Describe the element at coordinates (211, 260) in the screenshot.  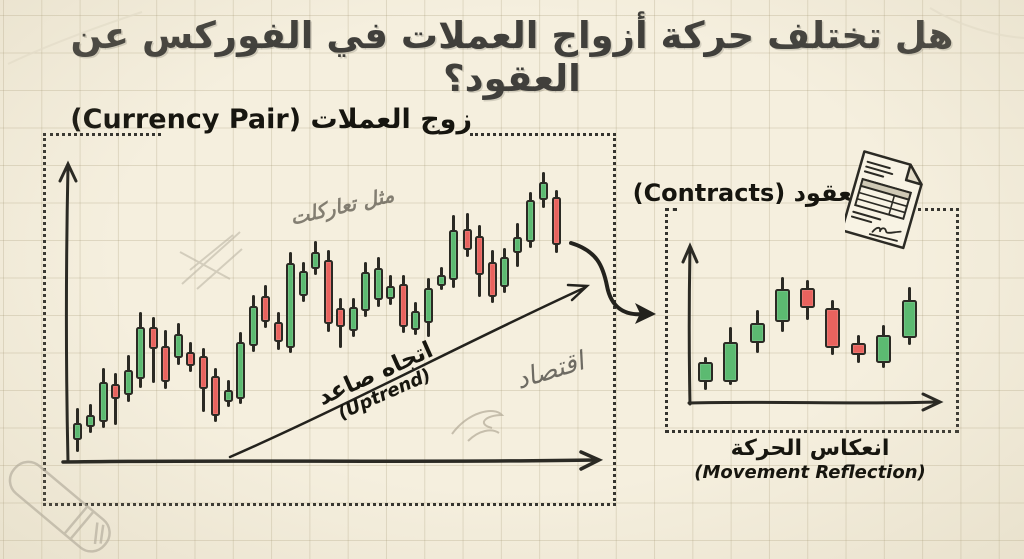
I see `pencil-scribble` at that location.